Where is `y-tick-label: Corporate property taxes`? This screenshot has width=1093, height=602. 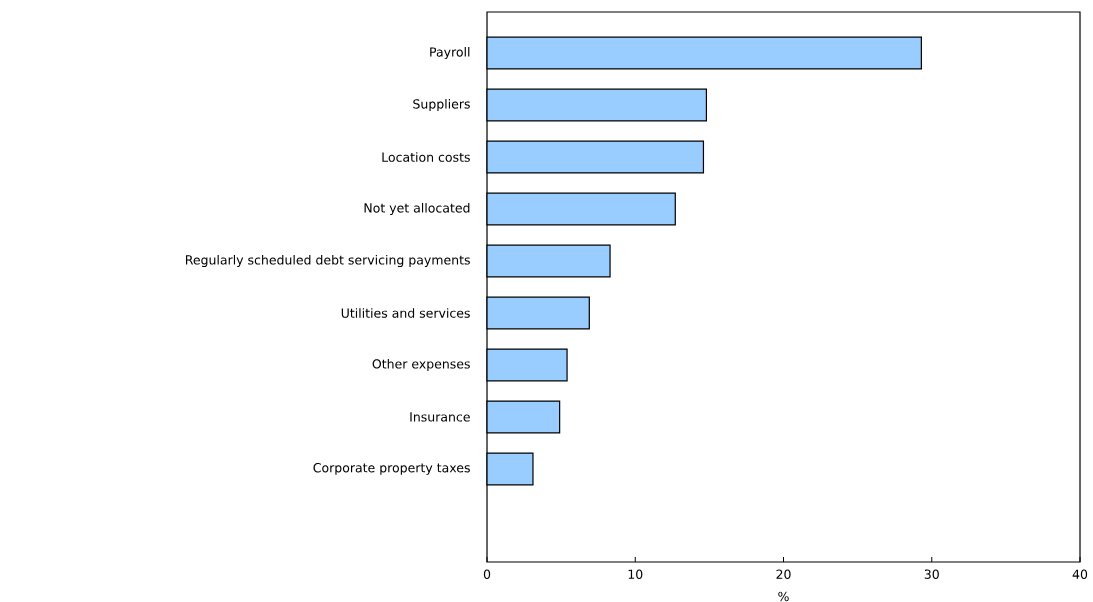 y-tick-label: Corporate property taxes is located at coordinates (391, 468).